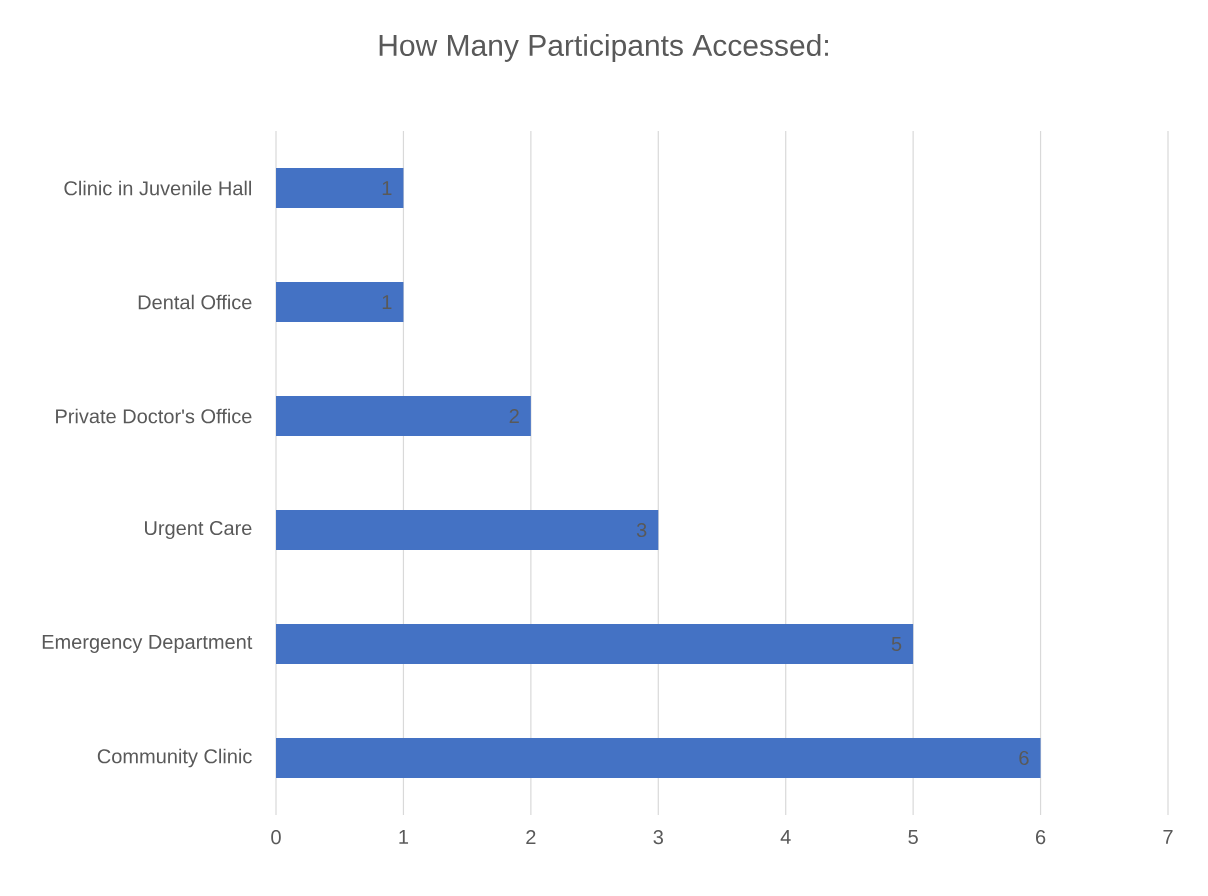 The width and height of the screenshot is (1208, 896). What do you see at coordinates (1168, 837) in the screenshot?
I see `x-tick-label: 7` at bounding box center [1168, 837].